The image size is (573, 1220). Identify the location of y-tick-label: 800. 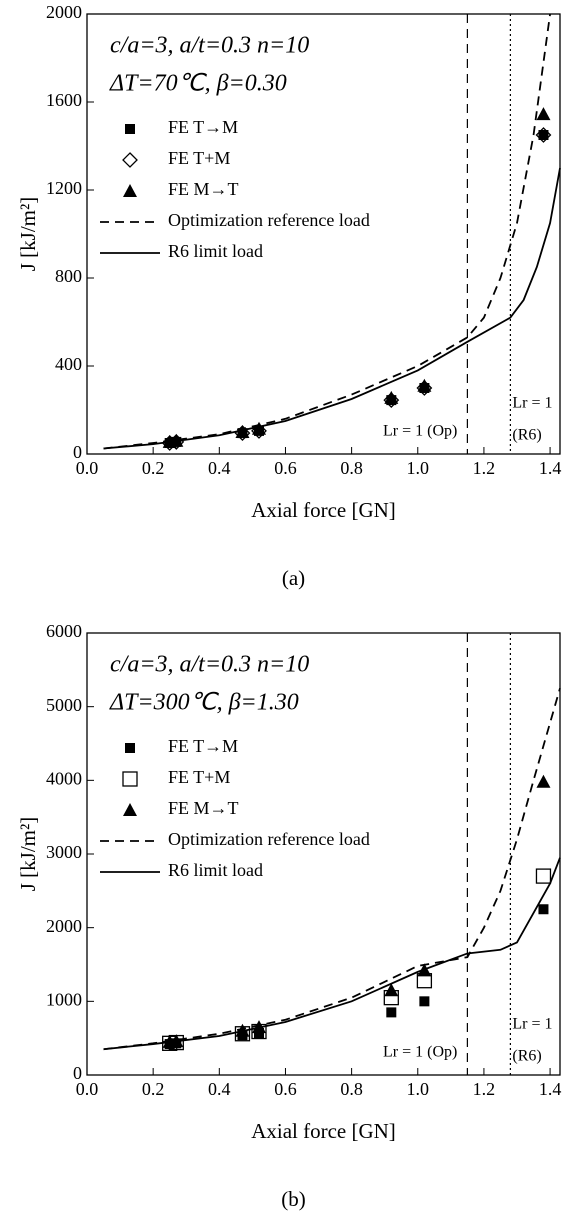
(68, 276).